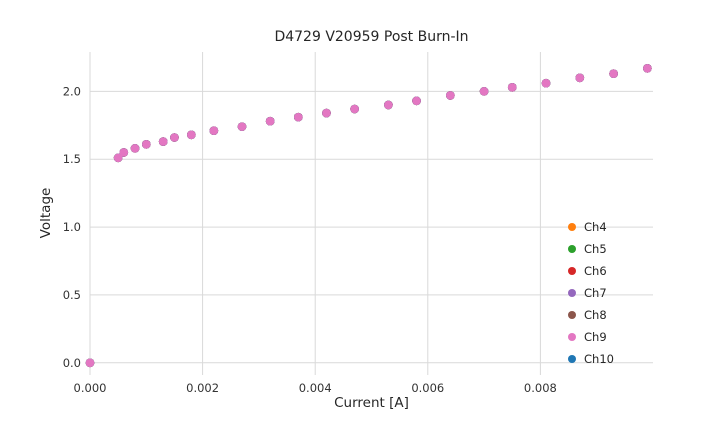  What do you see at coordinates (599, 359) in the screenshot?
I see `legend-label-ch10: Ch10` at bounding box center [599, 359].